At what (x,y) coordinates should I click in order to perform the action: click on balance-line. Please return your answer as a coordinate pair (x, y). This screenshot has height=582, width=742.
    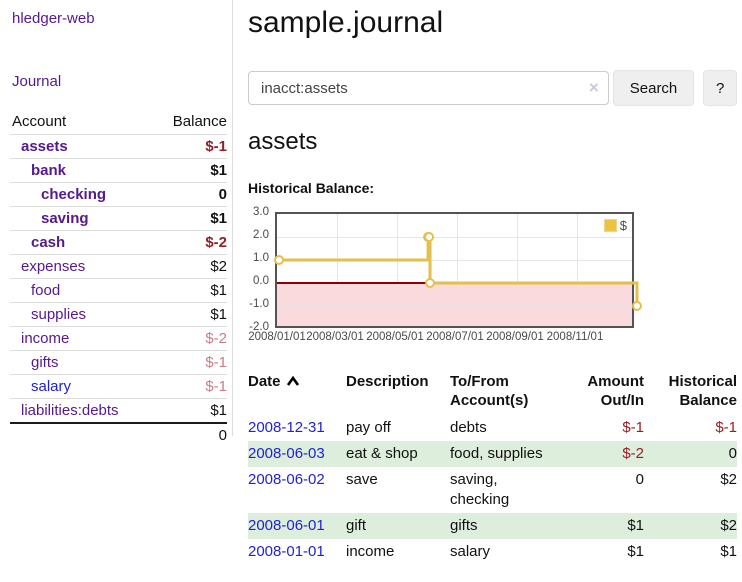
    Looking at the image, I should click on (458, 271).